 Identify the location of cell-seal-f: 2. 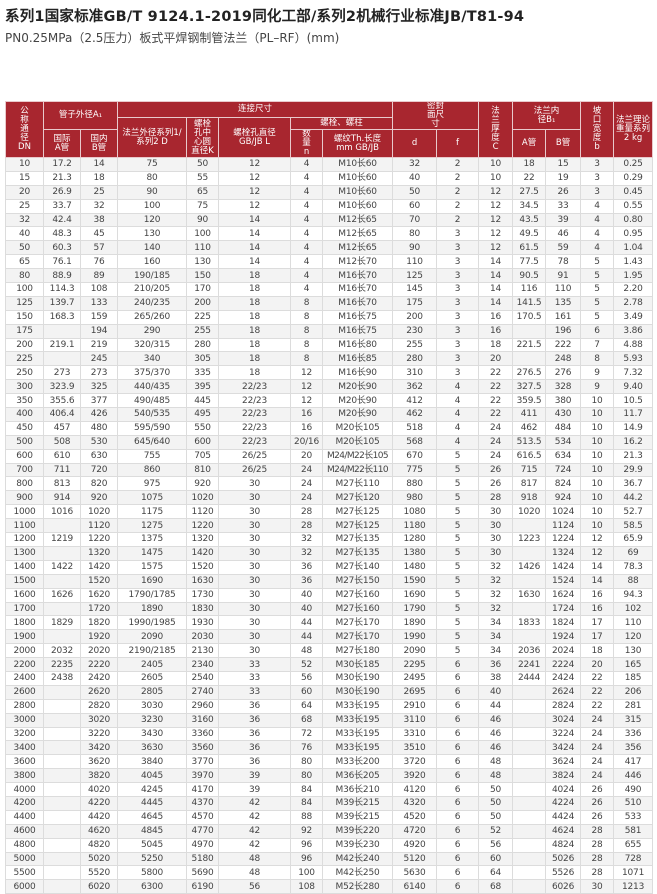
(458, 192).